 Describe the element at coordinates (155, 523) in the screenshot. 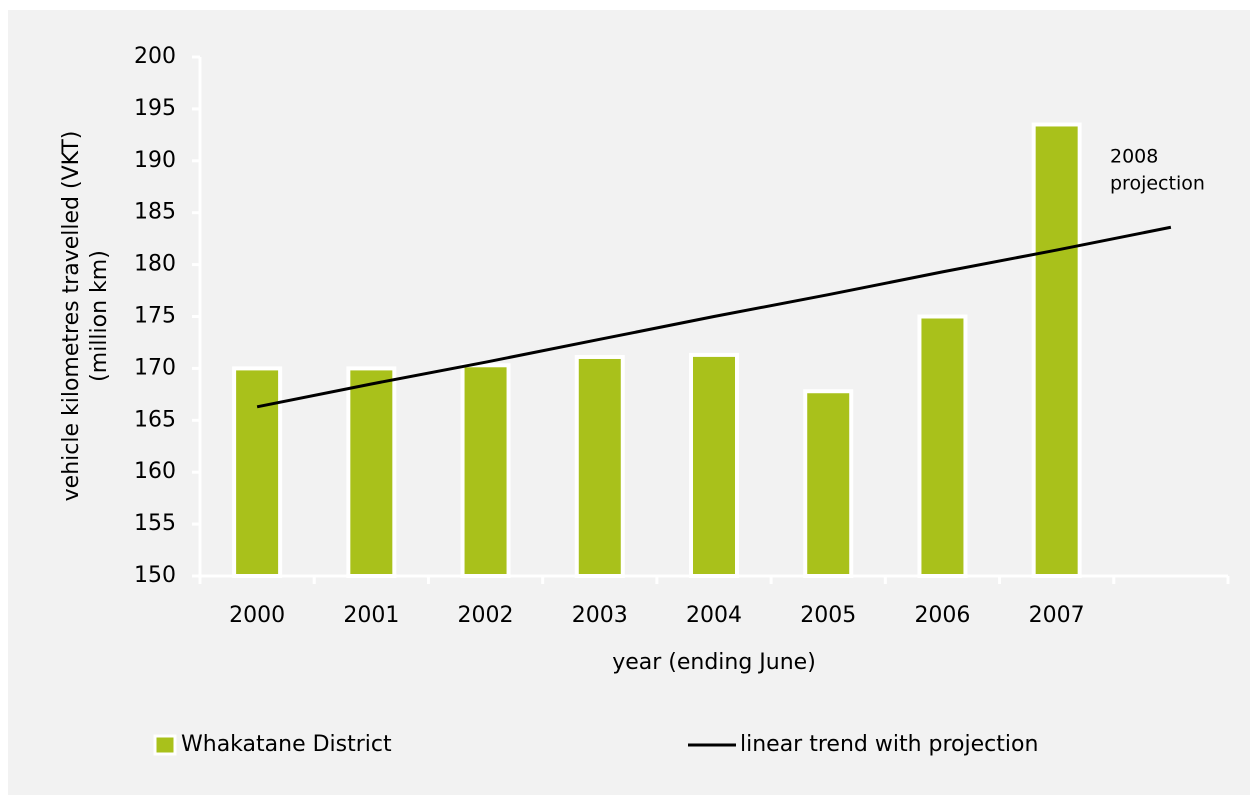

I see `y-tick-label: 155` at that location.